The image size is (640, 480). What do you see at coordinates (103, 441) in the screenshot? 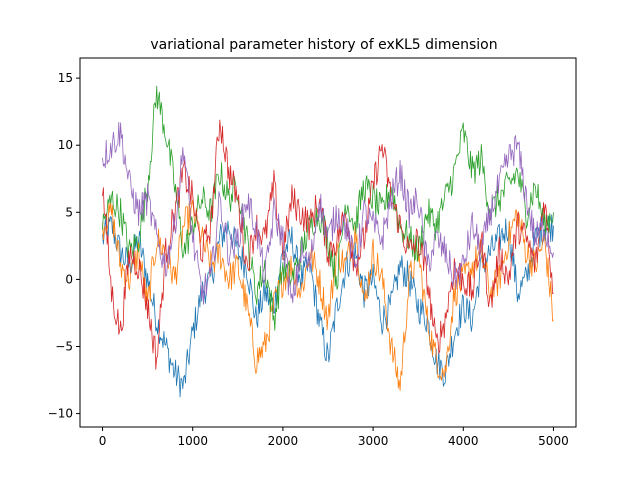
I see `x-tick-label: 0` at bounding box center [103, 441].